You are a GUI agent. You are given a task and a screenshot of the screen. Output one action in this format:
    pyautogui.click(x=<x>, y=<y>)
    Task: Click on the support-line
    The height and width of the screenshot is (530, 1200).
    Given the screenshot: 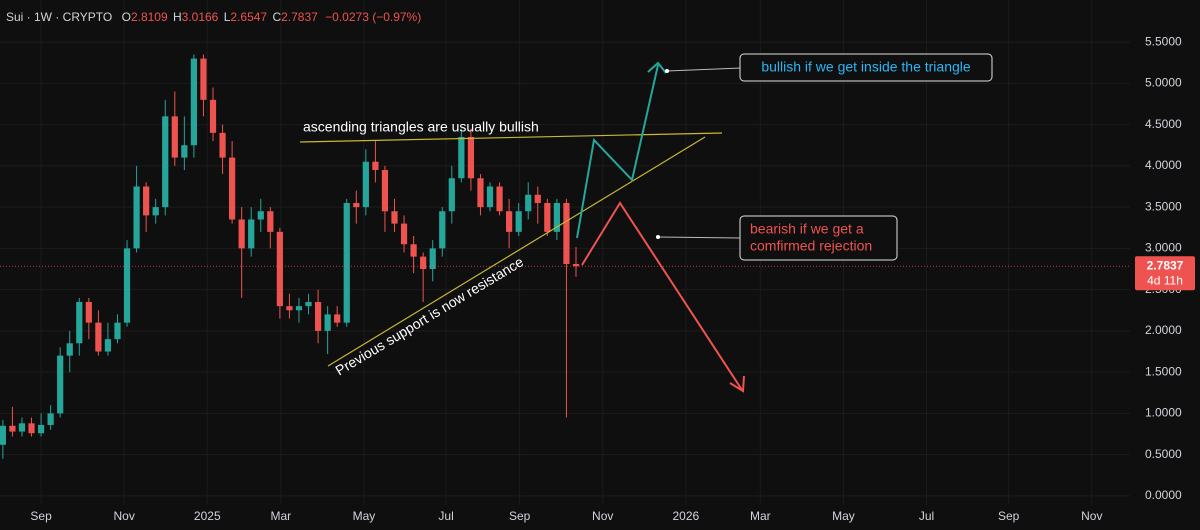 What is the action you would take?
    pyautogui.click(x=516, y=251)
    